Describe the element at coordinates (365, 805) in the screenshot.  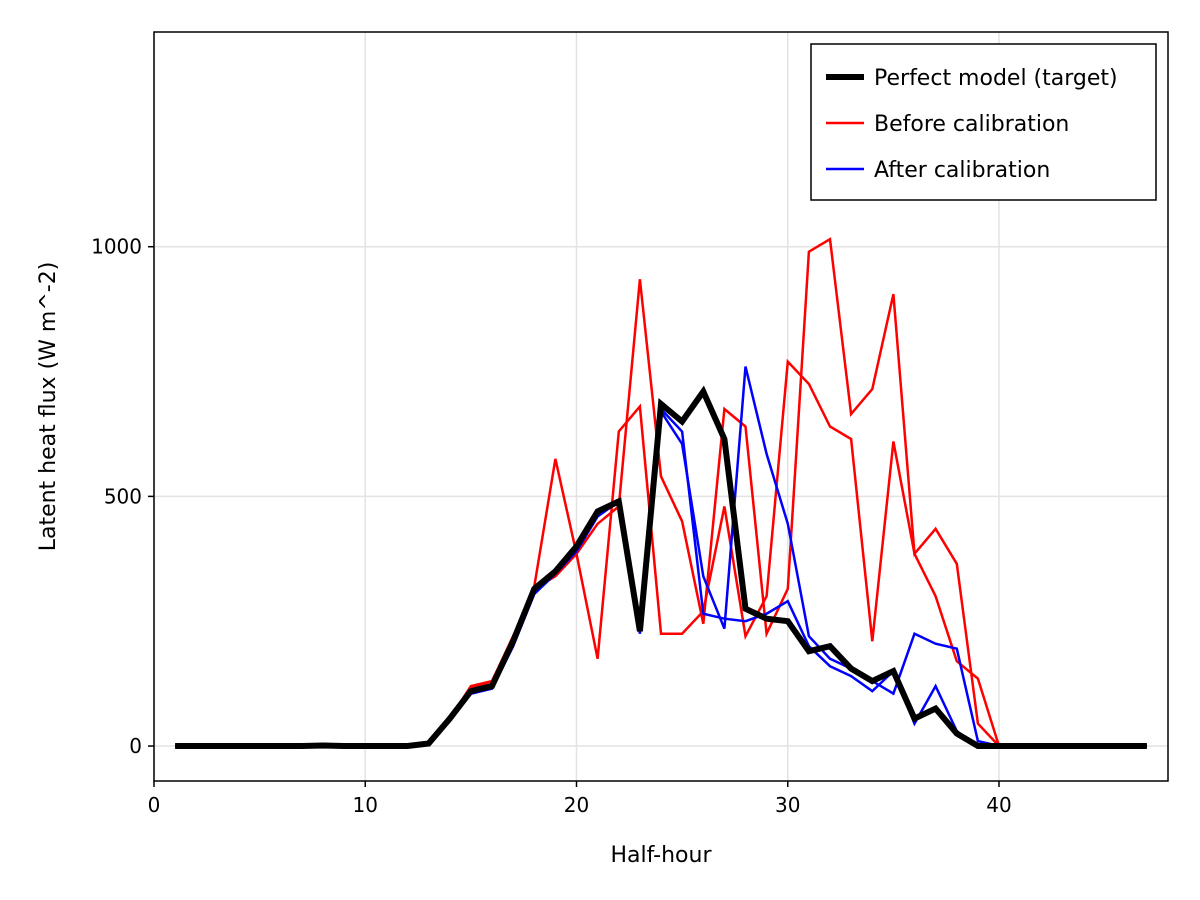
I see `x-tick-label: 10` at that location.